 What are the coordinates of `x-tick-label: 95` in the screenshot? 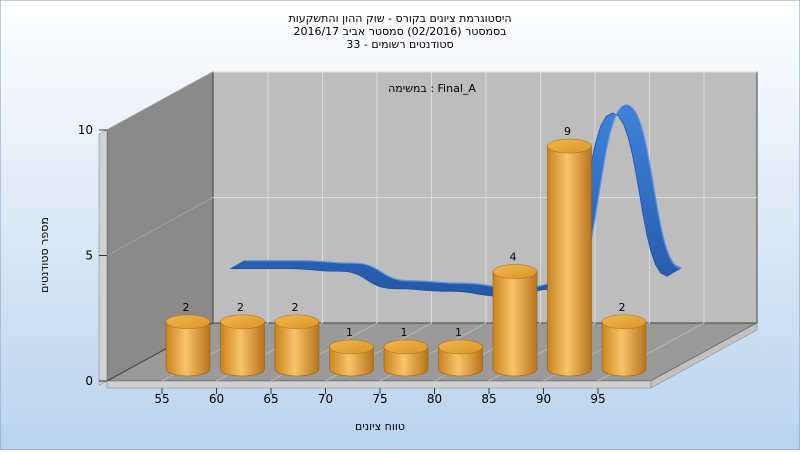 It's located at (597, 399).